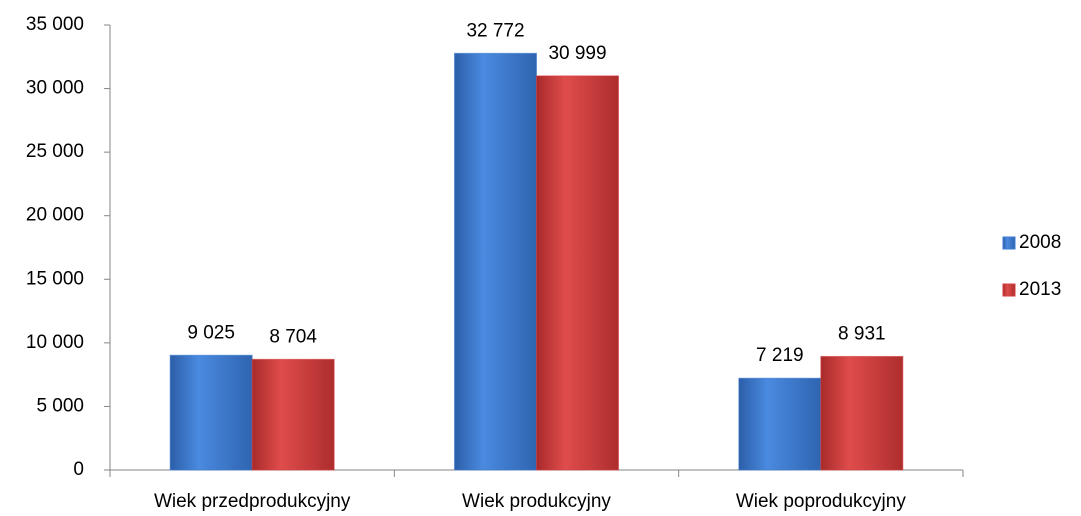 Image resolution: width=1081 pixels, height=516 pixels. I want to click on y-tick-label: 20 000, so click(55, 215).